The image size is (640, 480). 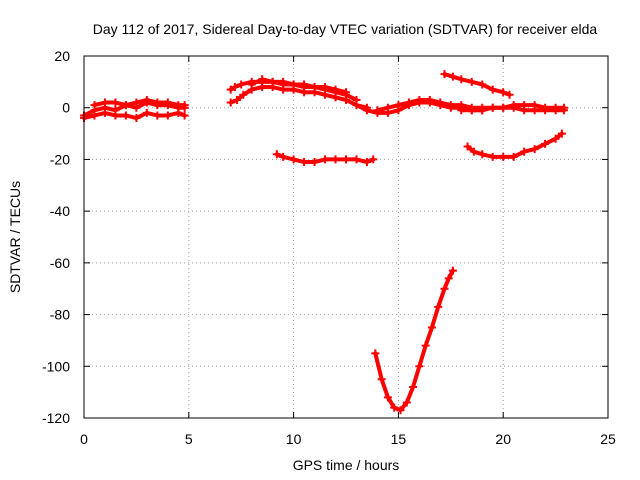 What do you see at coordinates (60, 211) in the screenshot?
I see `y-tick-label: -40` at bounding box center [60, 211].